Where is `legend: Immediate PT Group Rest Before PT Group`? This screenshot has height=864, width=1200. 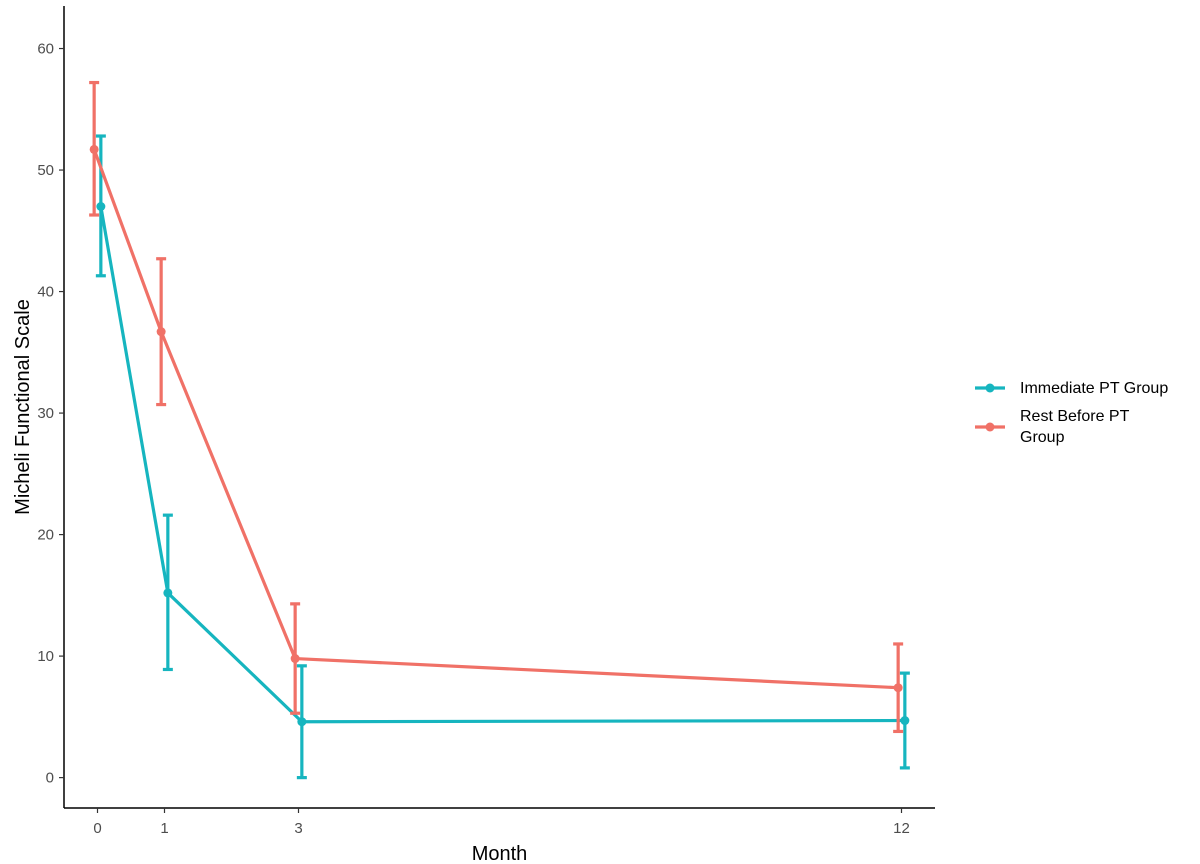
legend: Immediate PT Group Rest Before PT Group is located at coordinates (1071, 413).